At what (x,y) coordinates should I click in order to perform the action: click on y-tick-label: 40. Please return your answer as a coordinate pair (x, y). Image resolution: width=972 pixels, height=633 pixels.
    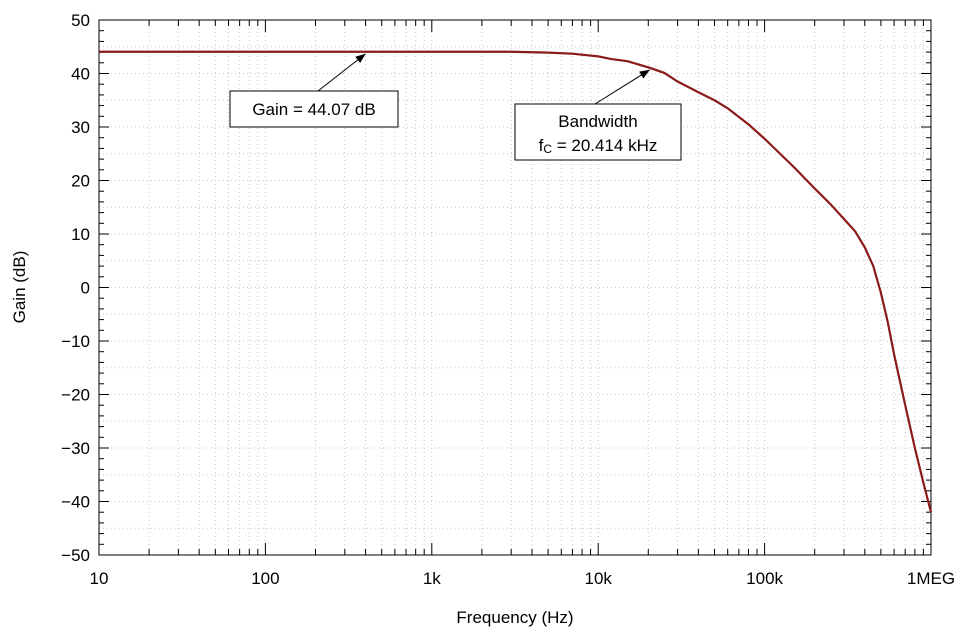
    Looking at the image, I should click on (80, 74).